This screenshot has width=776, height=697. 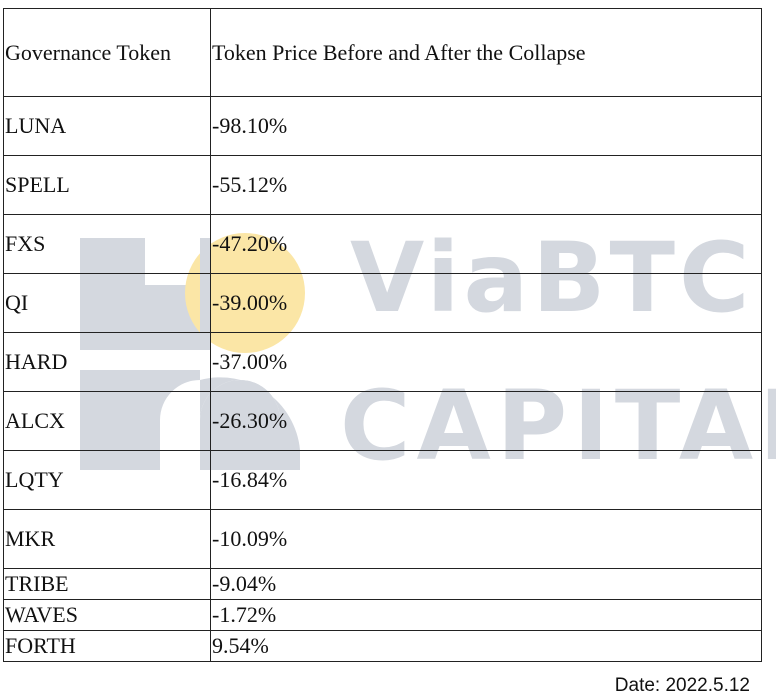 I want to click on price-change: -55.12%, so click(x=486, y=185).